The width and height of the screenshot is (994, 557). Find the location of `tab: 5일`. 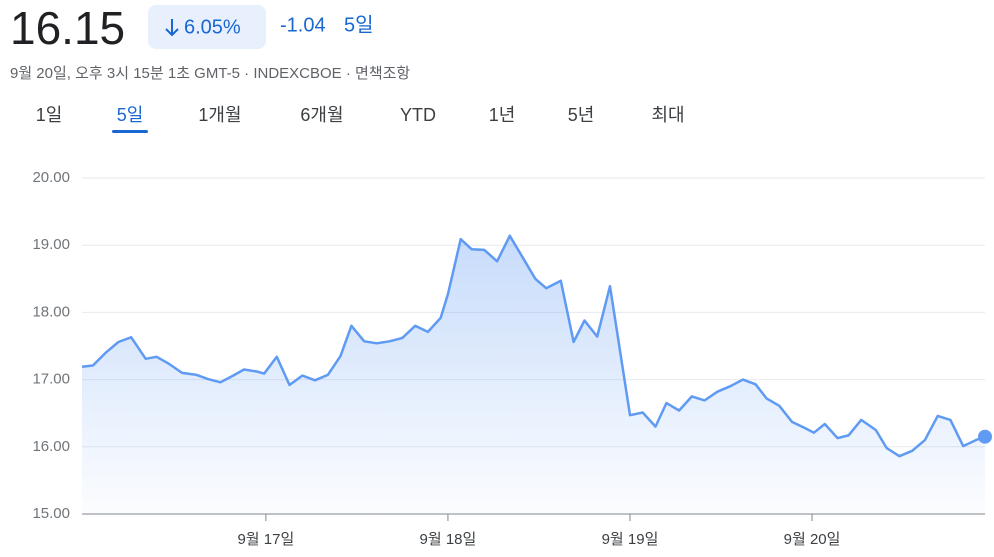

tab: 5일 is located at coordinates (130, 115).